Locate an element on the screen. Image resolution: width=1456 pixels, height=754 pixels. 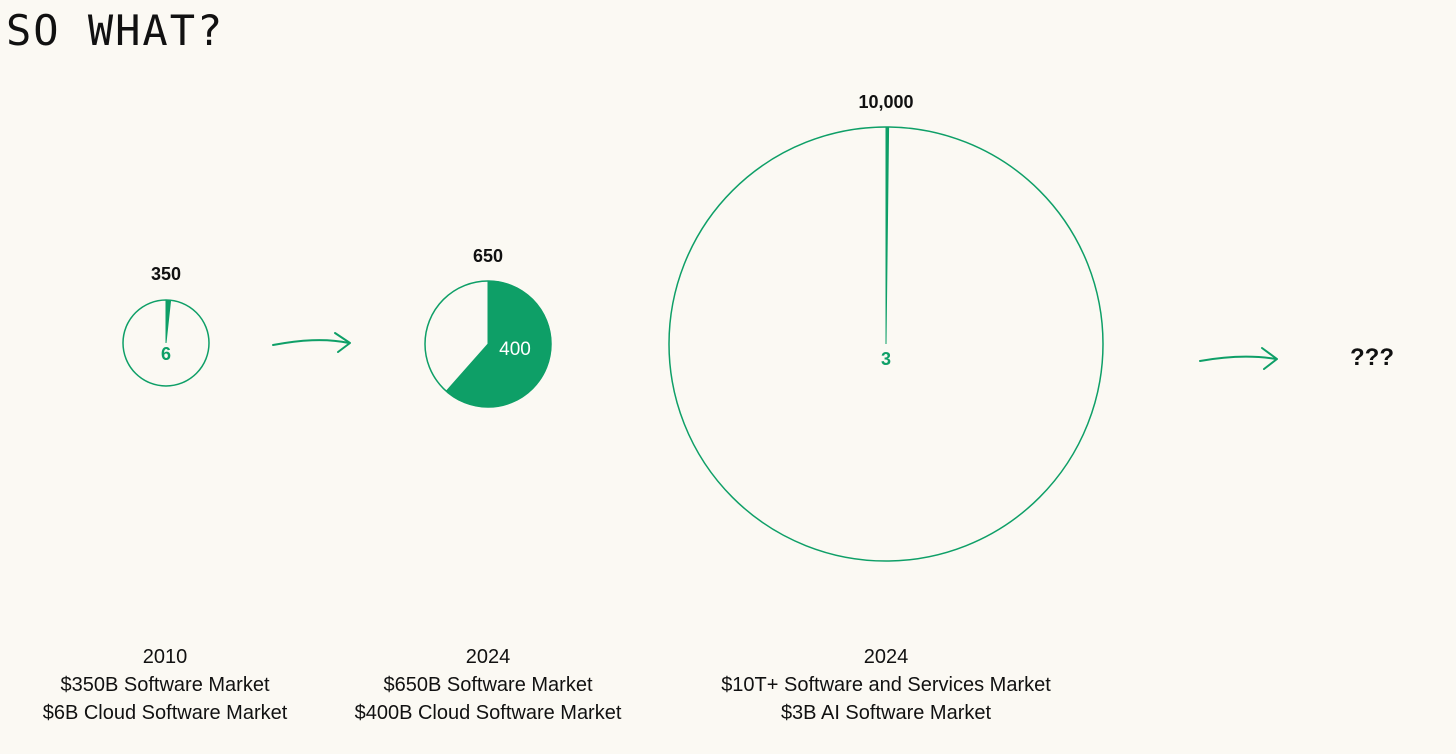
pie-slice-label-1: 6 is located at coordinates (166, 354).